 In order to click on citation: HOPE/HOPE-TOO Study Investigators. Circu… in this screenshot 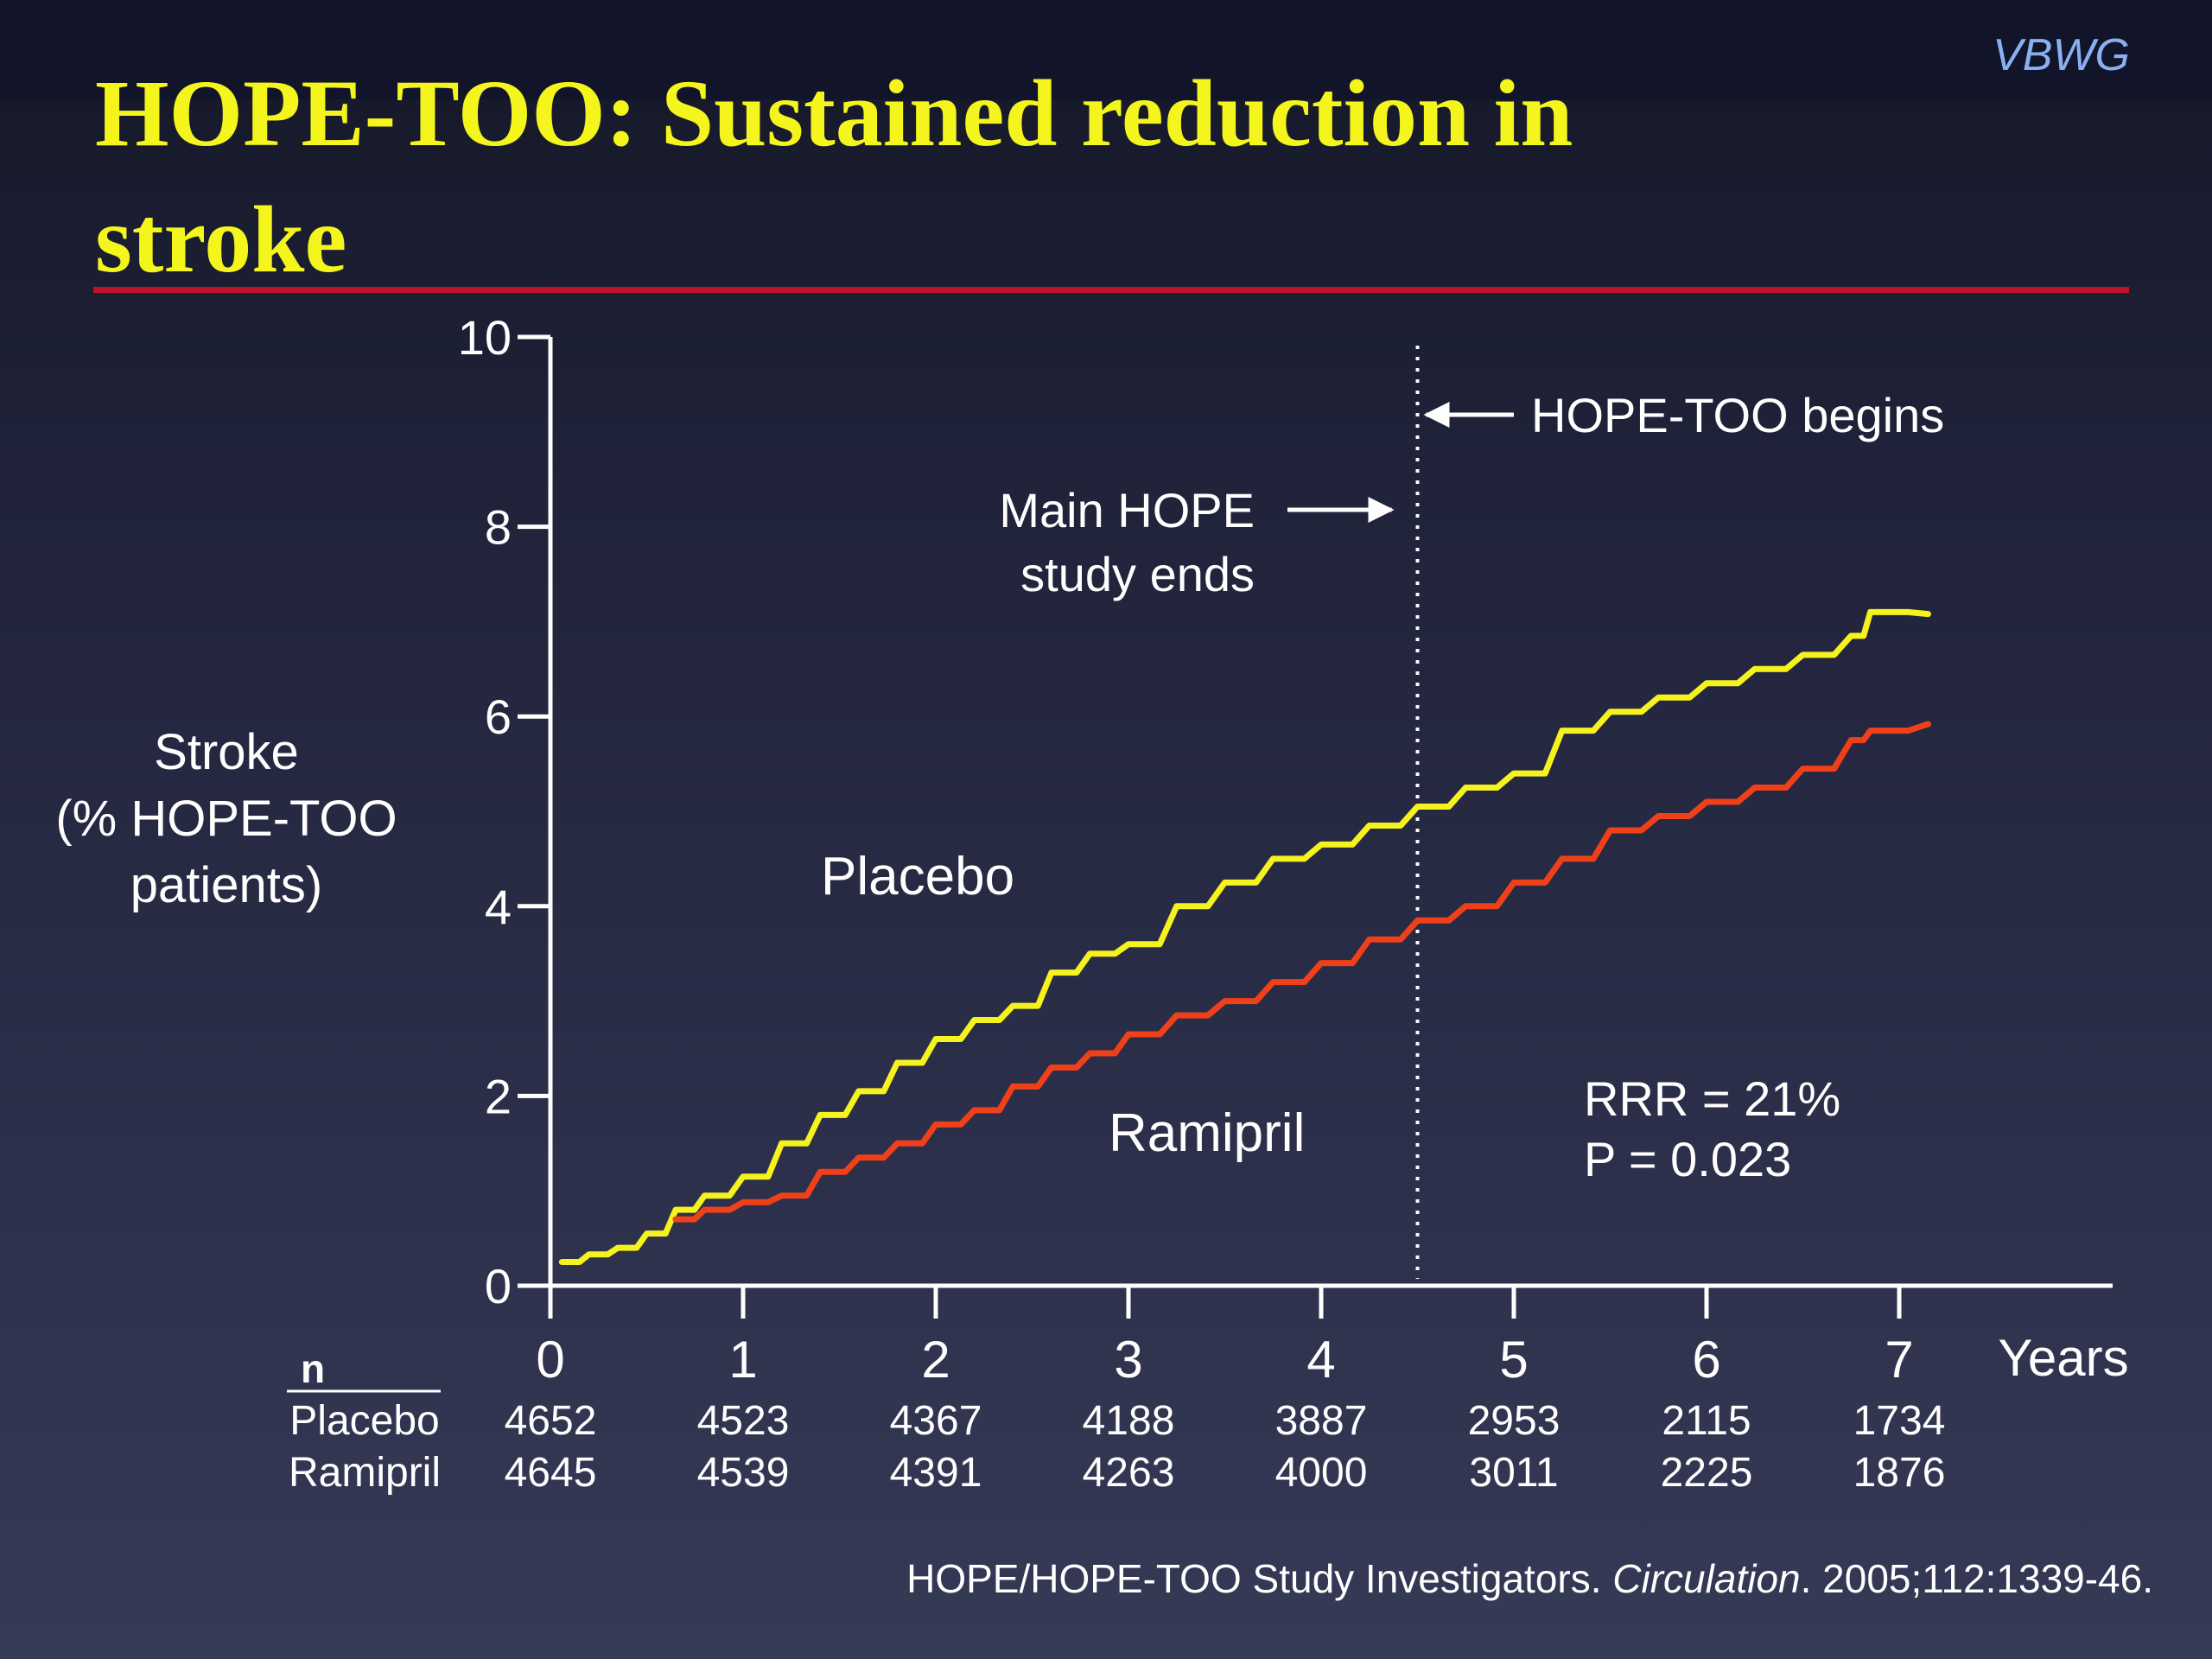, I will do `click(1529, 1578)`.